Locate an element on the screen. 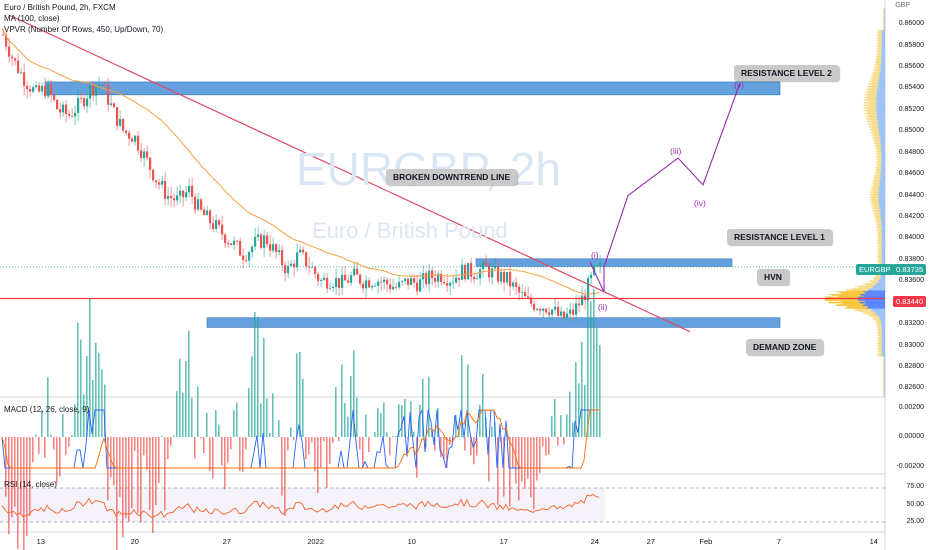 The height and width of the screenshot is (550, 932). vpvr-indicator-label: VPVR (Number Of Rows, 450, Up/Down, 70) is located at coordinates (84, 29).